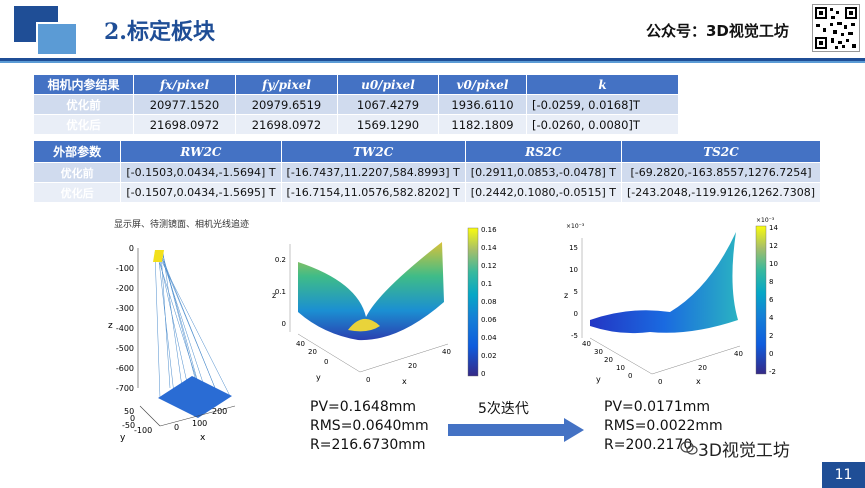 The width and height of the screenshot is (865, 488). Describe the element at coordinates (195, 397) in the screenshot. I see `mirror-surface` at that location.